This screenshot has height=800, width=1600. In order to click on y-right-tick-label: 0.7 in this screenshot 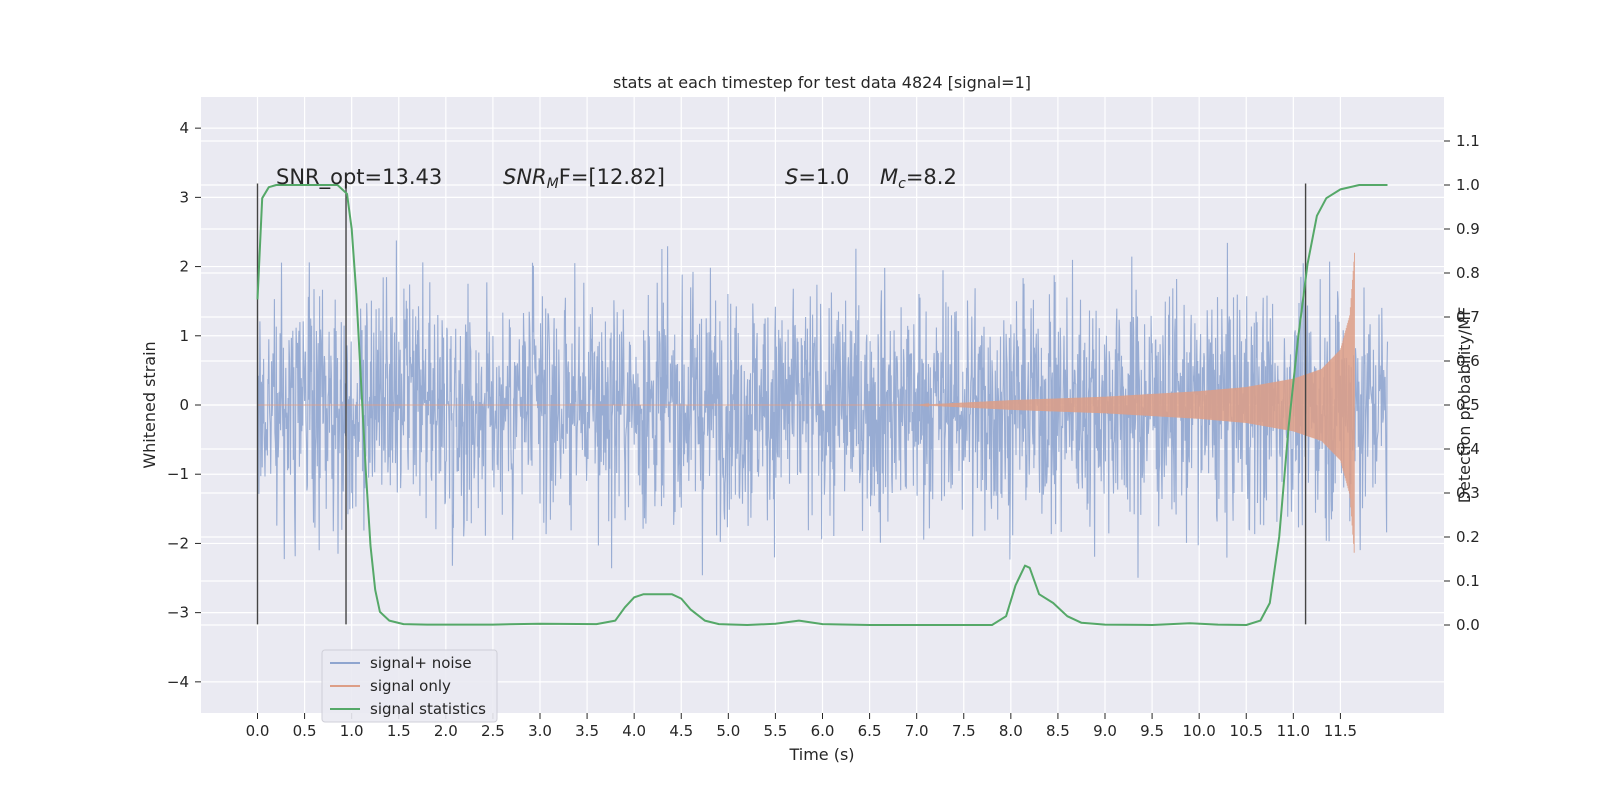, I will do `click(1468, 317)`.